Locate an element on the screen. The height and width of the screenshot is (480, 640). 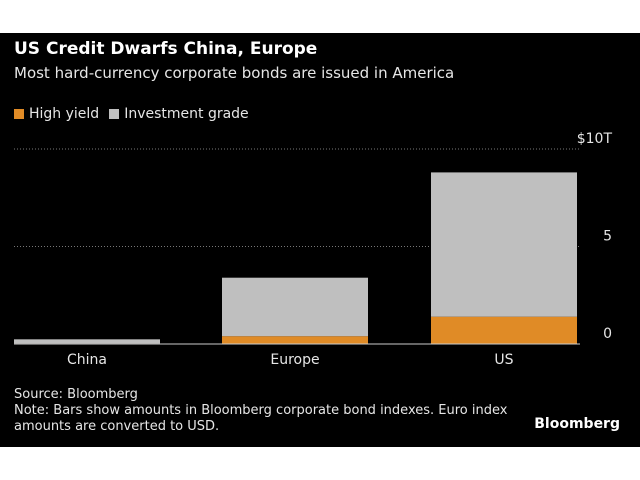
bar-us-high-yield is located at coordinates (504, 330).